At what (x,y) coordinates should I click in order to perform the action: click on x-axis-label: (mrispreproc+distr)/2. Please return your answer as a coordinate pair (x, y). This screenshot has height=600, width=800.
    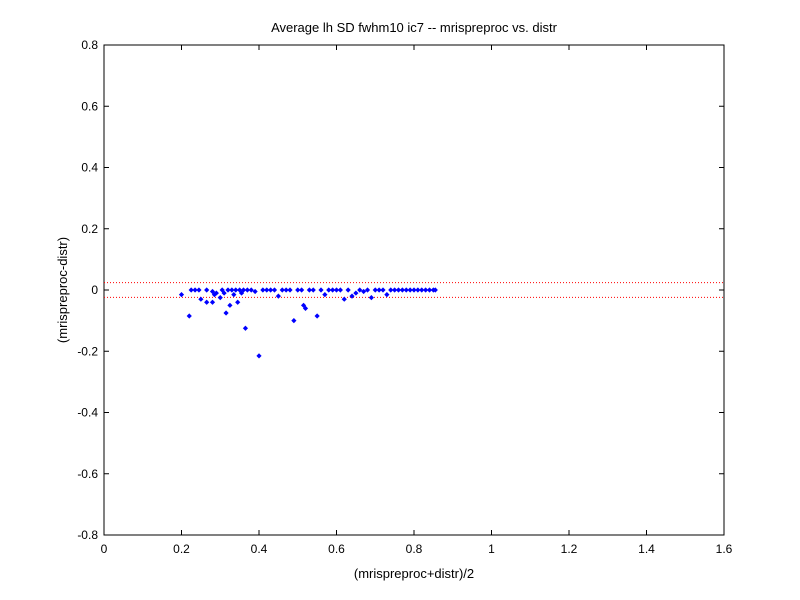
    Looking at the image, I should click on (414, 573).